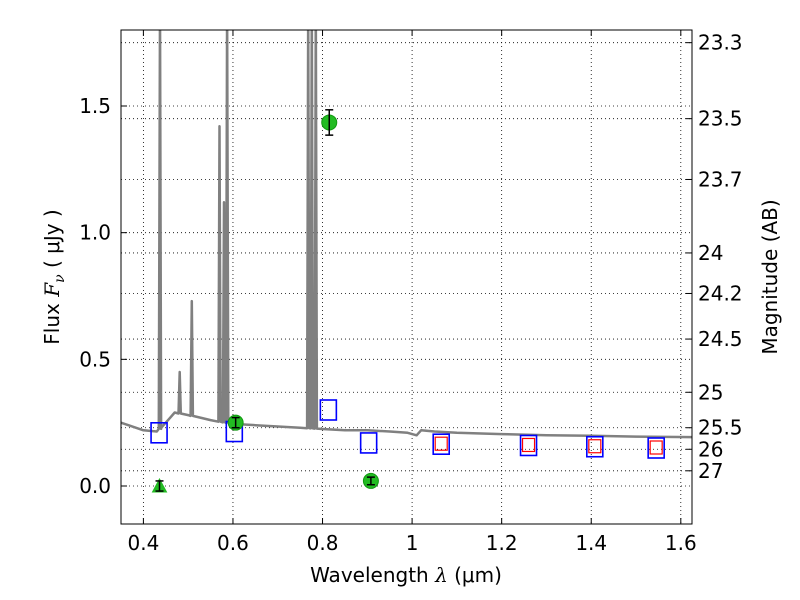  I want to click on x-tick-label: 1, so click(412, 543).